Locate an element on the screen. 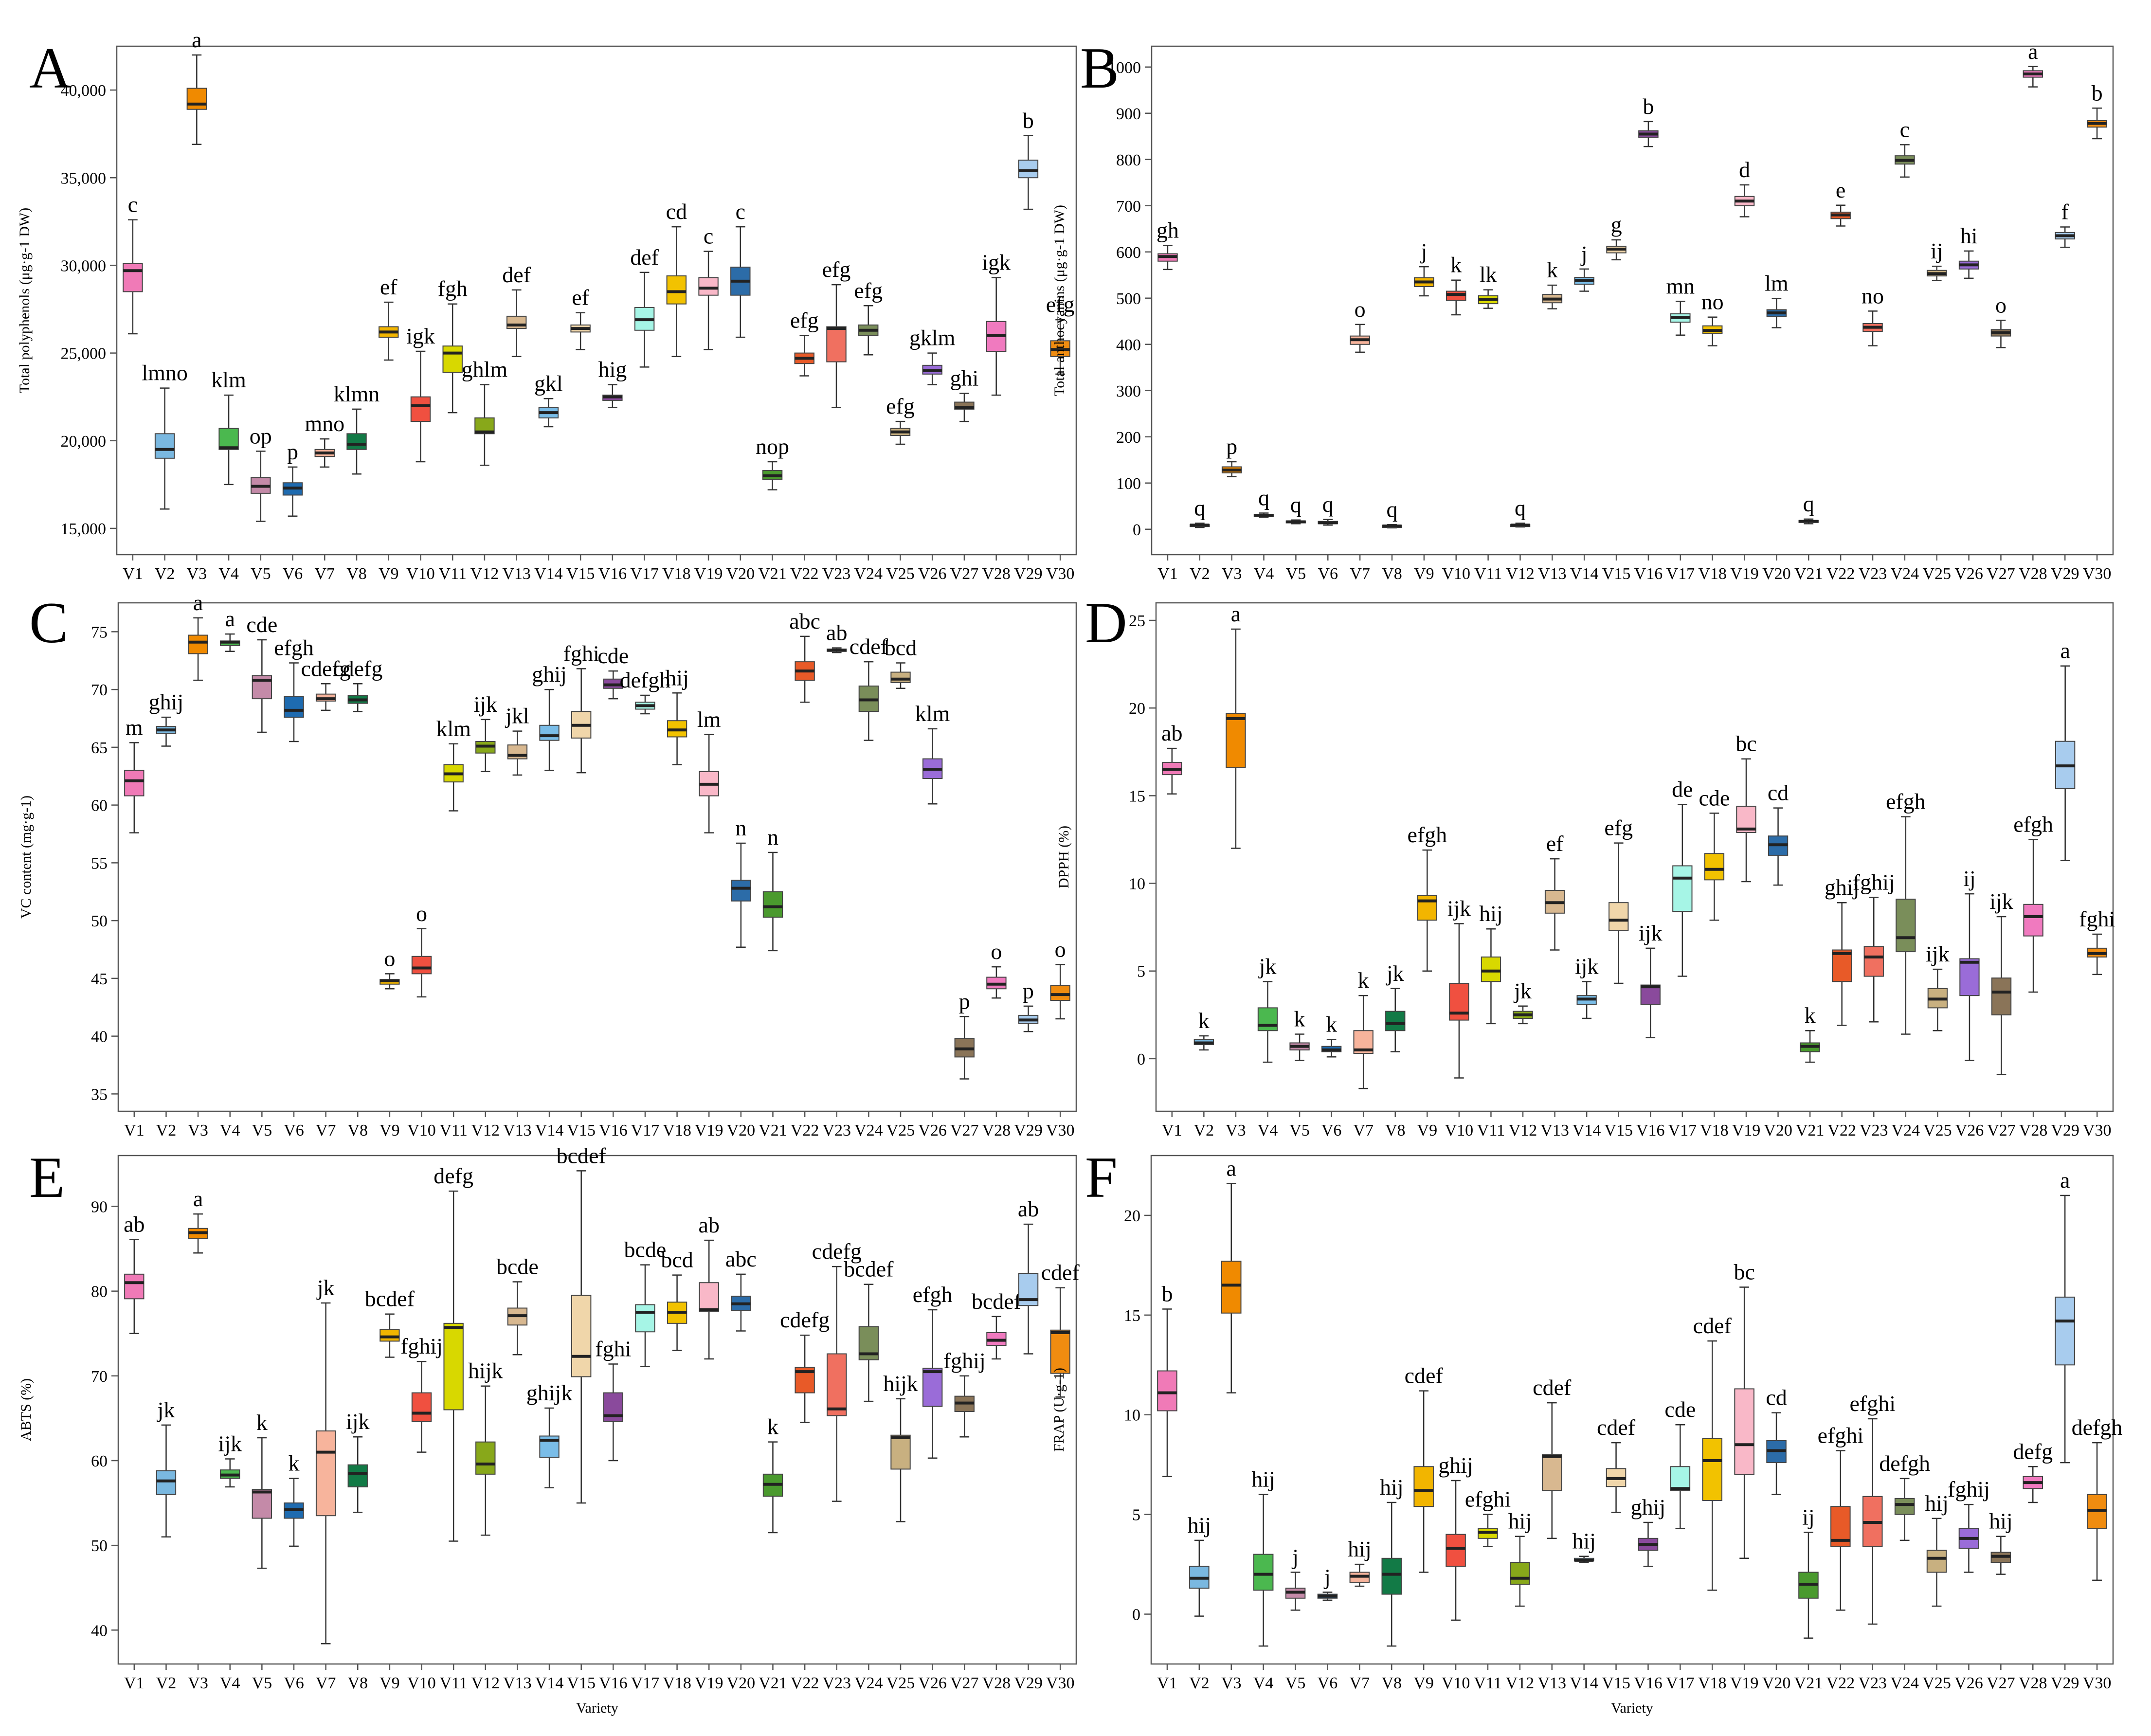 Image resolution: width=2151 pixels, height=1736 pixels. box-v17: de is located at coordinates (1682, 877).